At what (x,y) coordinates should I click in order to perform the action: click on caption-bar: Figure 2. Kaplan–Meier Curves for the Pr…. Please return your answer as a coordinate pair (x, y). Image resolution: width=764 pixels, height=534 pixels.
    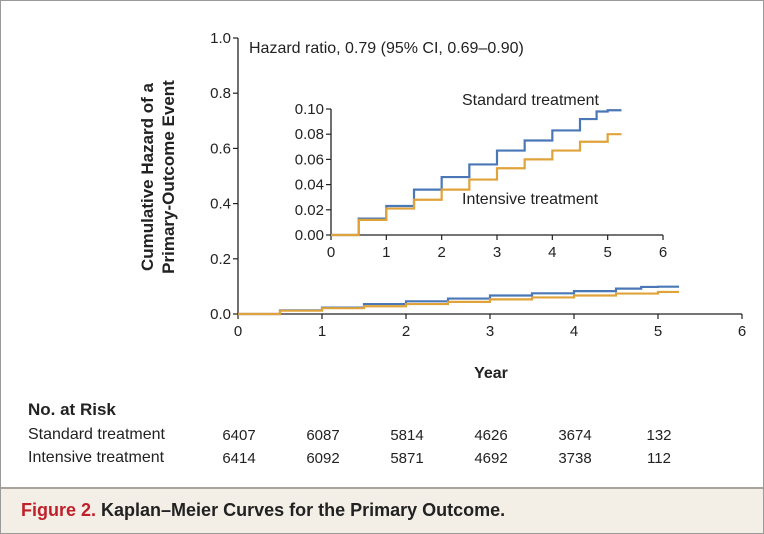
    Looking at the image, I should click on (382, 510).